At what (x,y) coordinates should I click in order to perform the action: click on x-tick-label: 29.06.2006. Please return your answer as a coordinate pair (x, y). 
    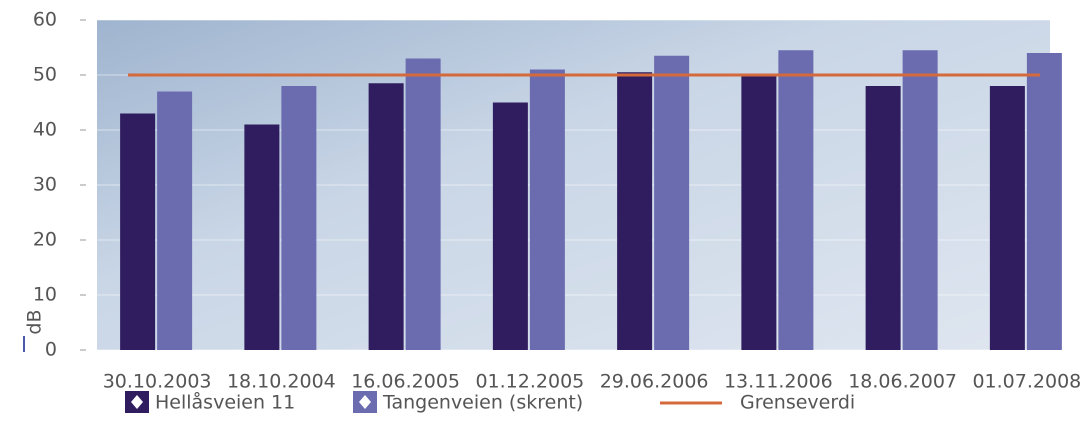
    Looking at the image, I should click on (654, 382).